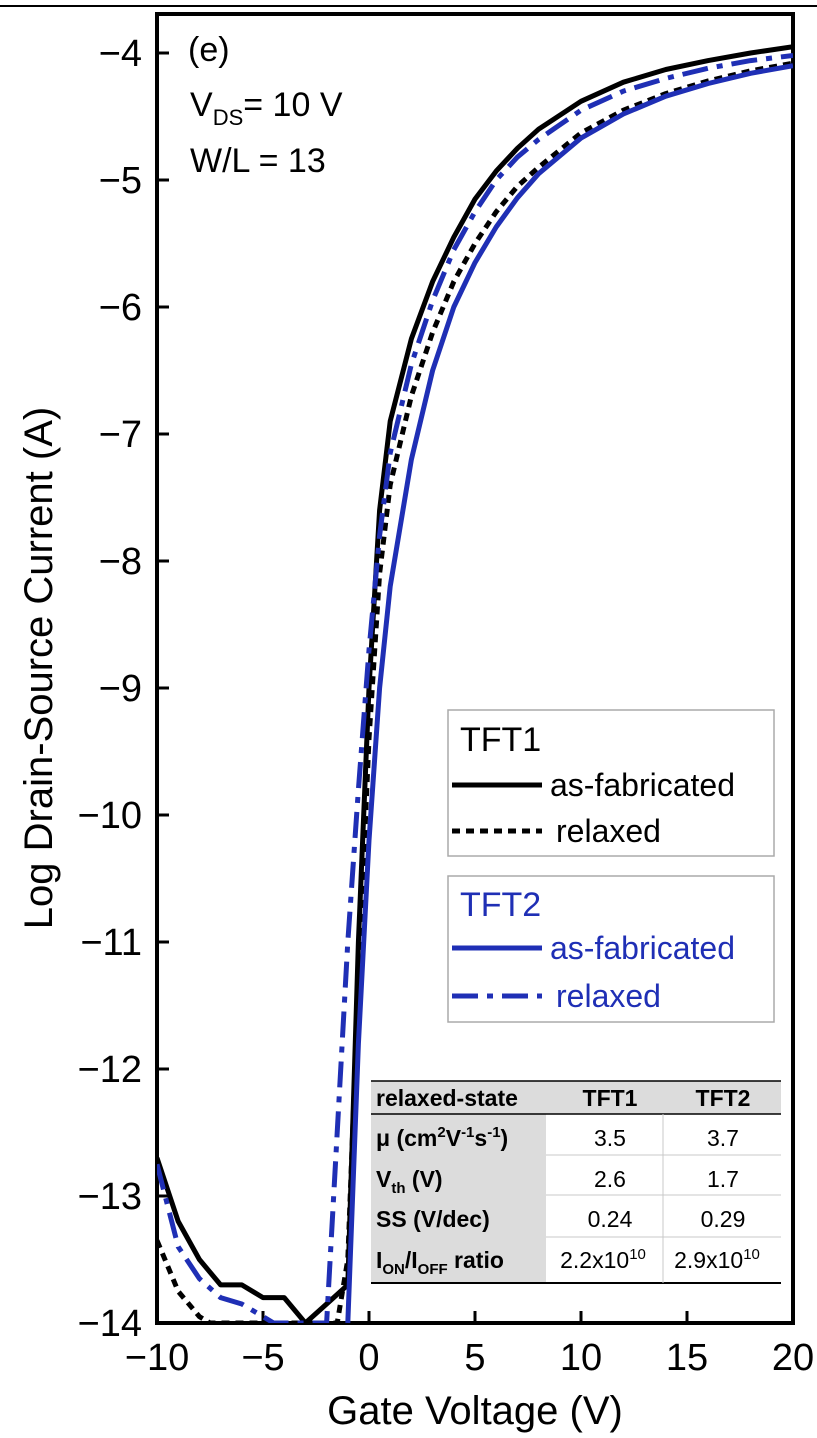  I want to click on table-row-onoff-tft1: 2.2x10¹⁰, so click(603, 1259).